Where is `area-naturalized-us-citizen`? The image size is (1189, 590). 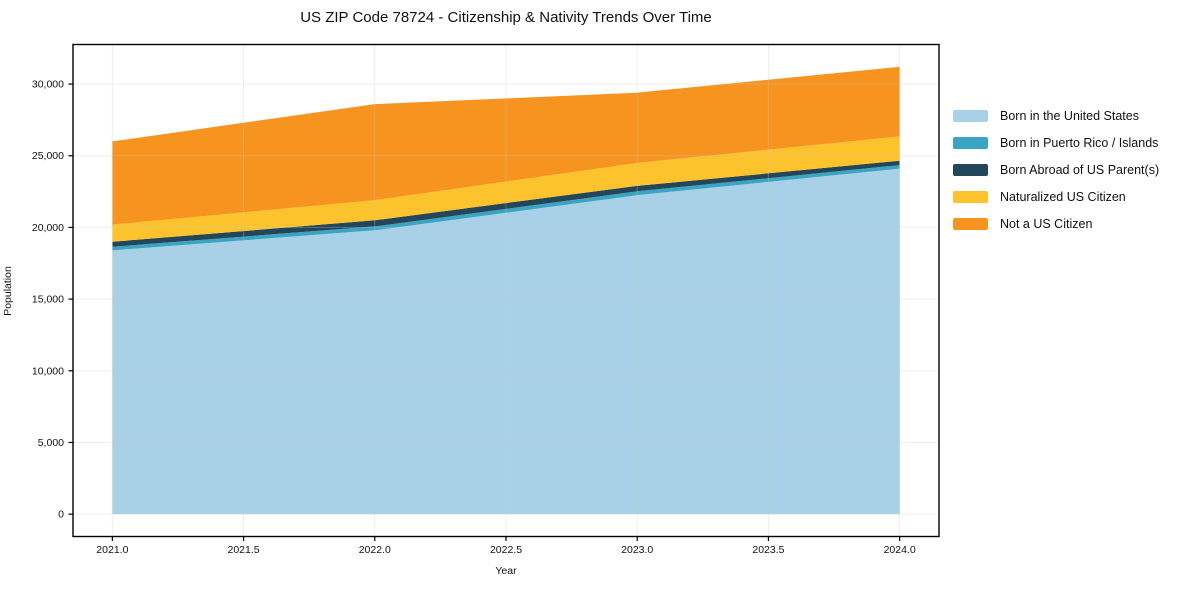 area-naturalized-us-citizen is located at coordinates (506, 189).